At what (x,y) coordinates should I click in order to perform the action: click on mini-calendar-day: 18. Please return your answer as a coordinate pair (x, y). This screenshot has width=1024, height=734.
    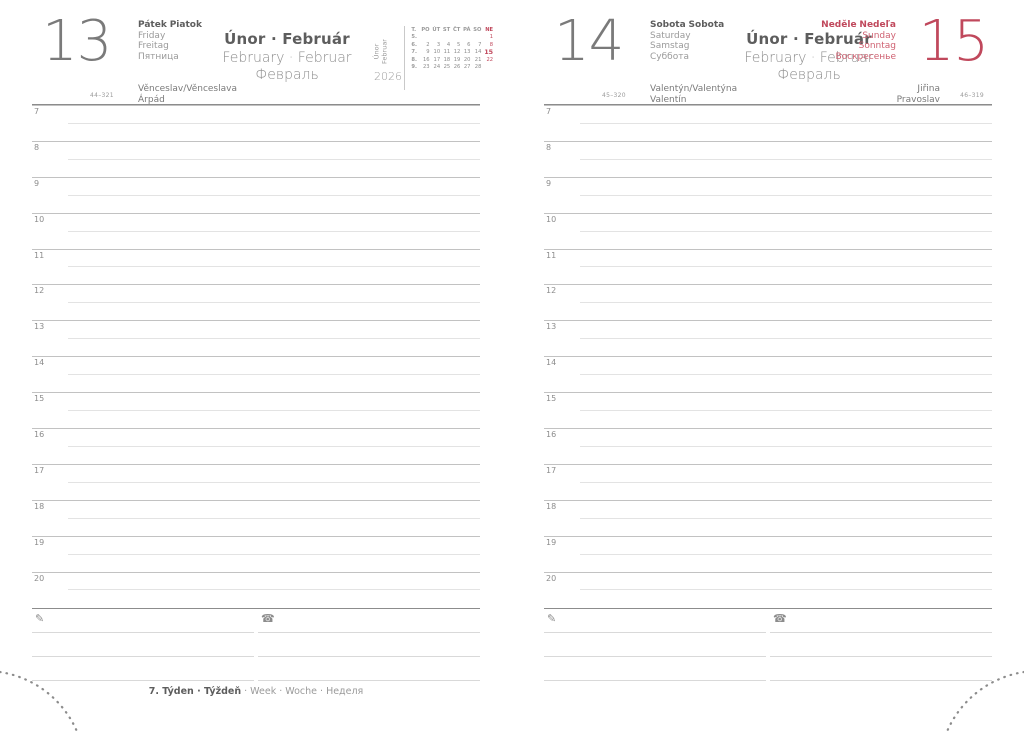
    Looking at the image, I should click on (447, 59).